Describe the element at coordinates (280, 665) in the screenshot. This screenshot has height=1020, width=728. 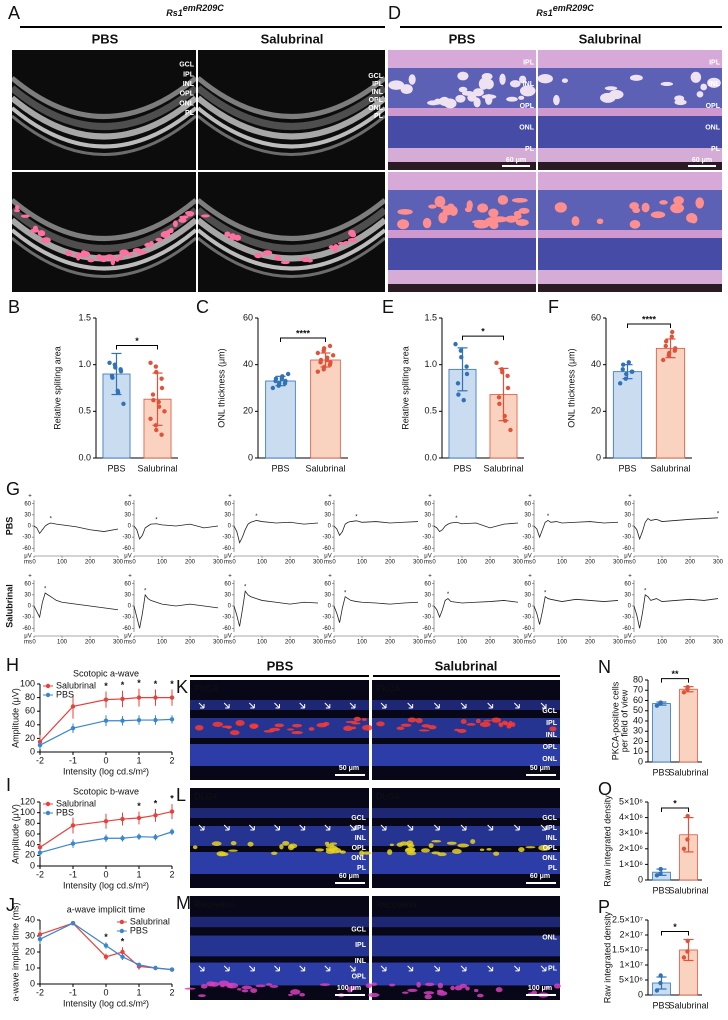
I see `column-header: PBS` at that location.